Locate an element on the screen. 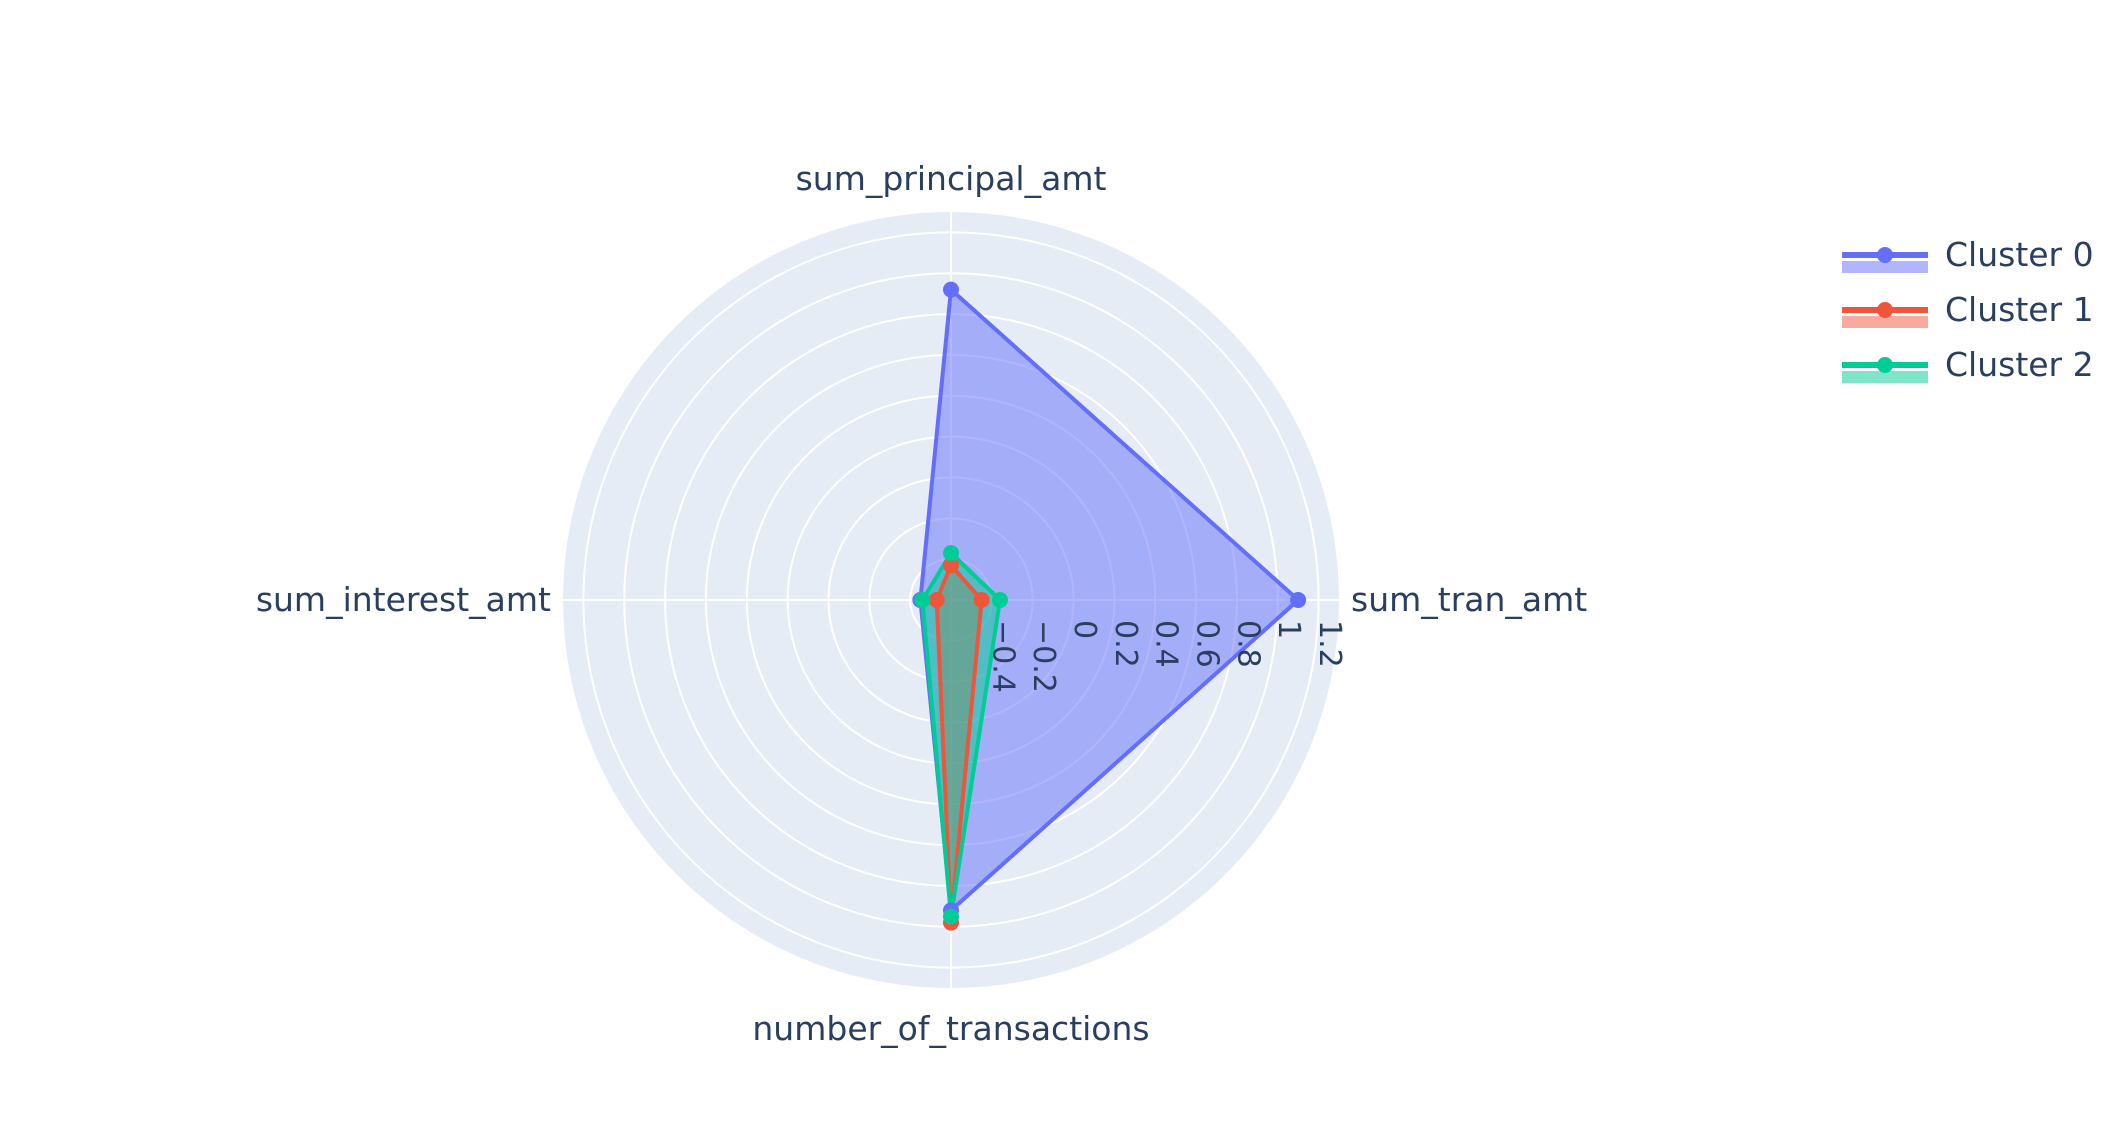 The width and height of the screenshot is (2122, 1144). axis-label-sum_interest_amt: sum_interest_amt is located at coordinates (403, 599).